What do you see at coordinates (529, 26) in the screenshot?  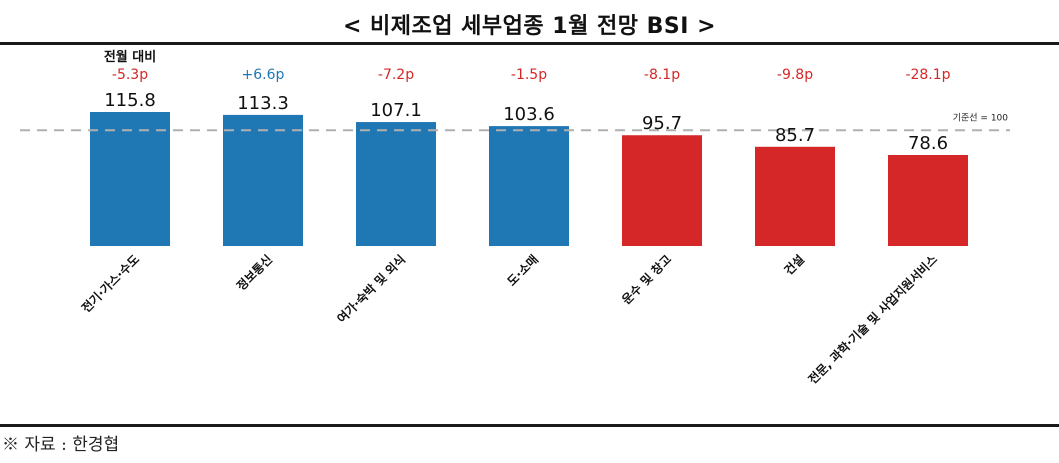 I see `chart-title: < 비제조업 세부업종 1월 전망 BSI >` at bounding box center [529, 26].